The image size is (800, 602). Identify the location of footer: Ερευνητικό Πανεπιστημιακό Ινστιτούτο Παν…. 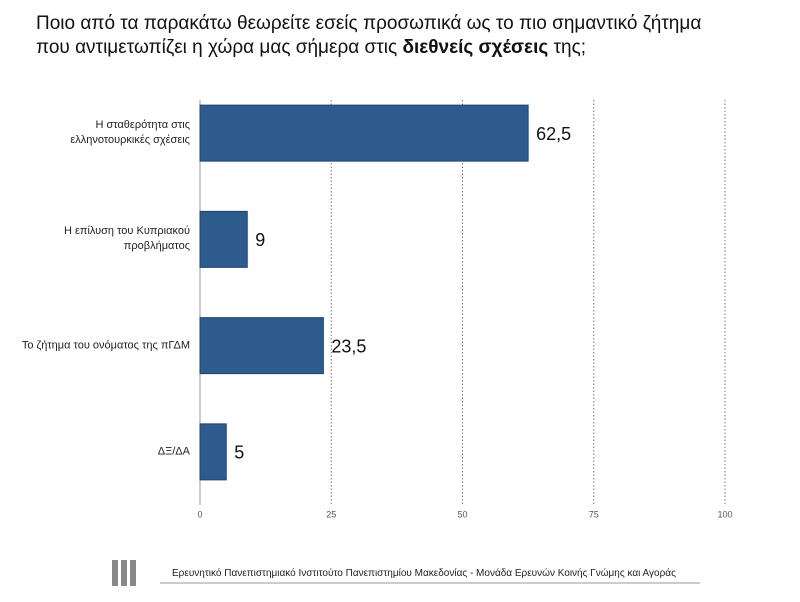
(424, 573).